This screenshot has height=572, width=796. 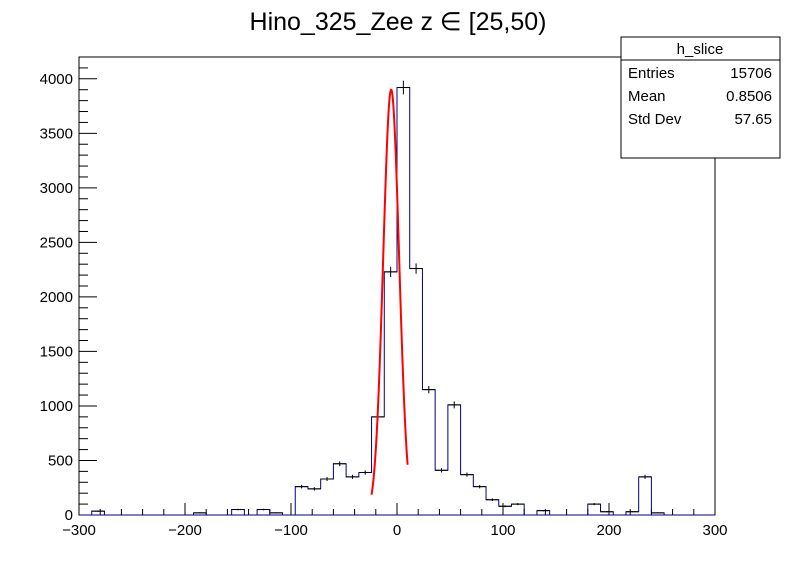 I want to click on stats-stddev-label: Std Dev, so click(x=655, y=119).